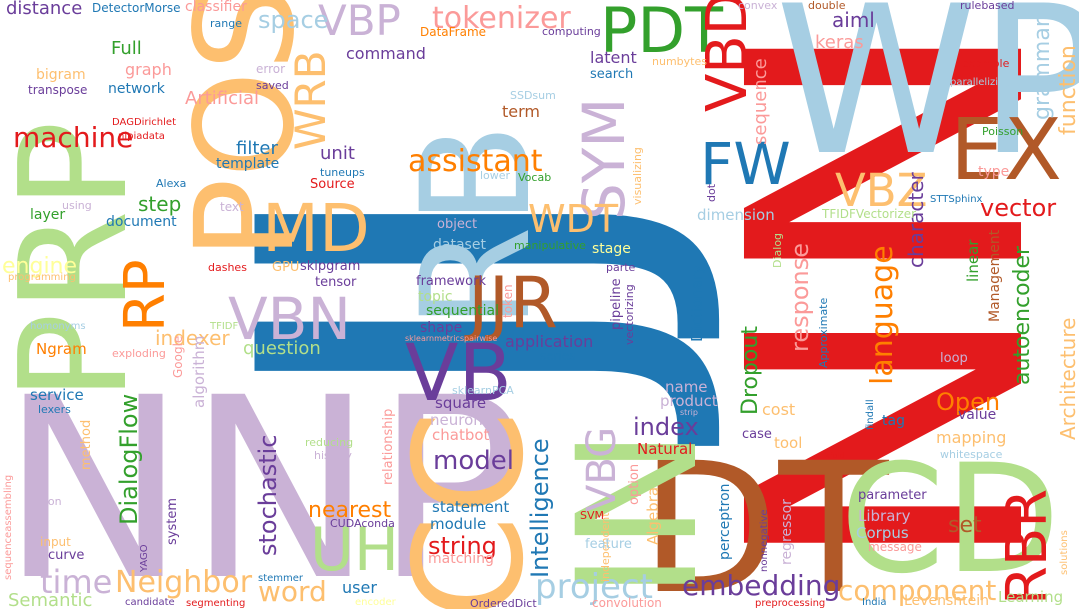 The width and height of the screenshot is (1079, 609). I want to click on word-homonyms: homonyms, so click(58, 326).